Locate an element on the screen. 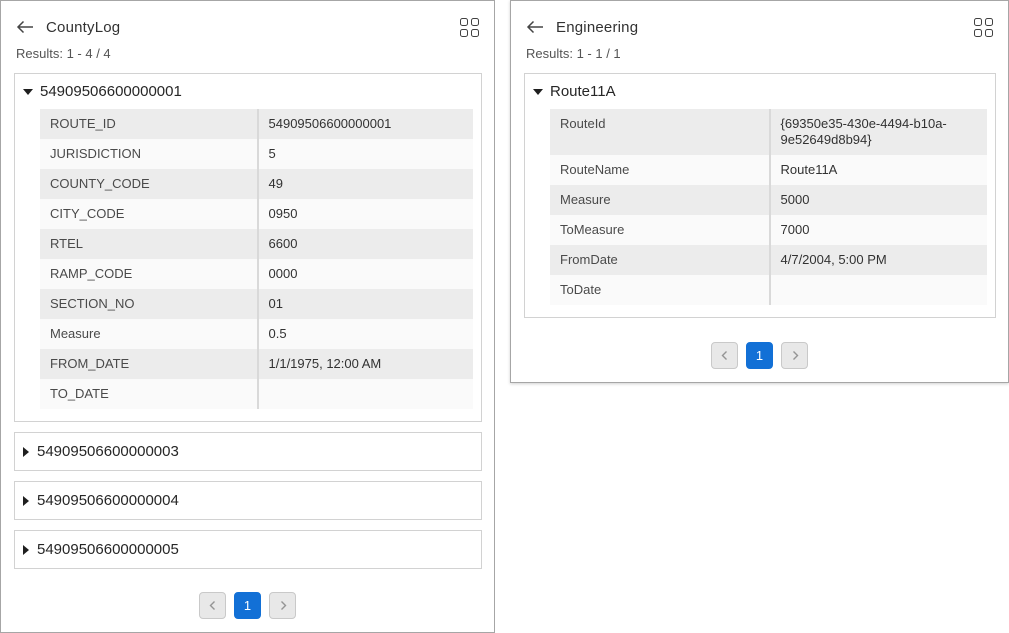 This screenshot has width=1009, height=633. feature-title: 54909506600000005 is located at coordinates (108, 549).